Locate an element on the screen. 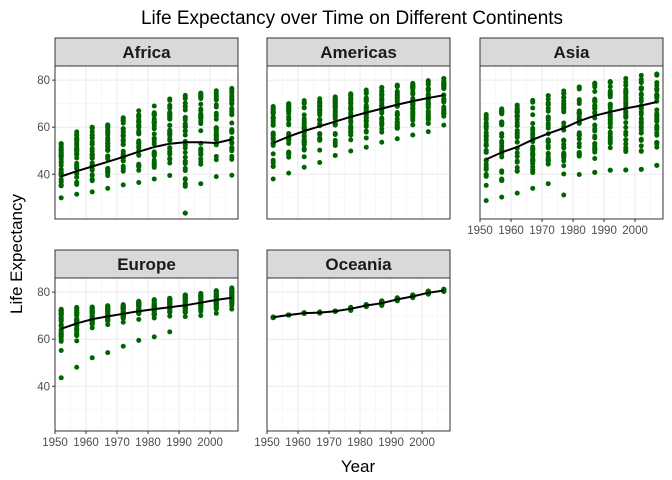 This screenshot has width=672, height=480. x-tick-label: 1990 is located at coordinates (391, 443).